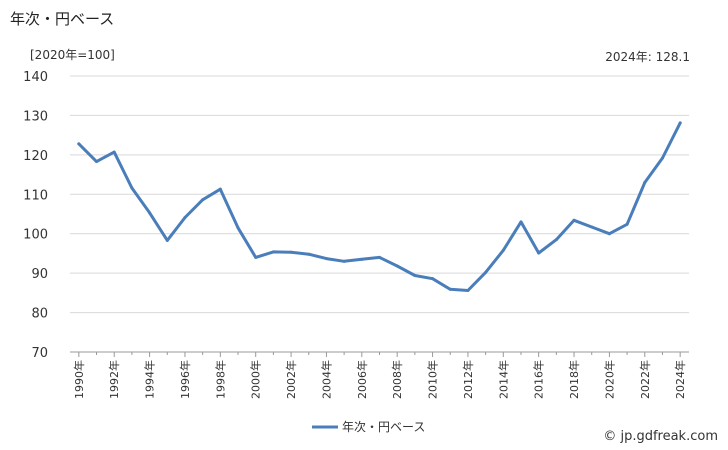 This screenshot has width=728, height=450. Describe the element at coordinates (645, 379) in the screenshot. I see `x-tick-label: 2022年` at that location.